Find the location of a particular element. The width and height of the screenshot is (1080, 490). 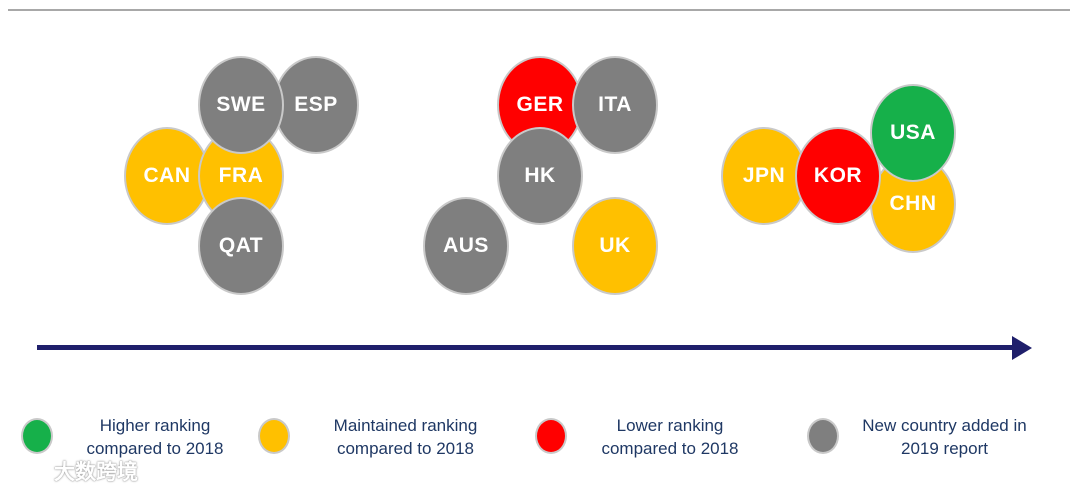

country-label: CAN is located at coordinates (167, 175).